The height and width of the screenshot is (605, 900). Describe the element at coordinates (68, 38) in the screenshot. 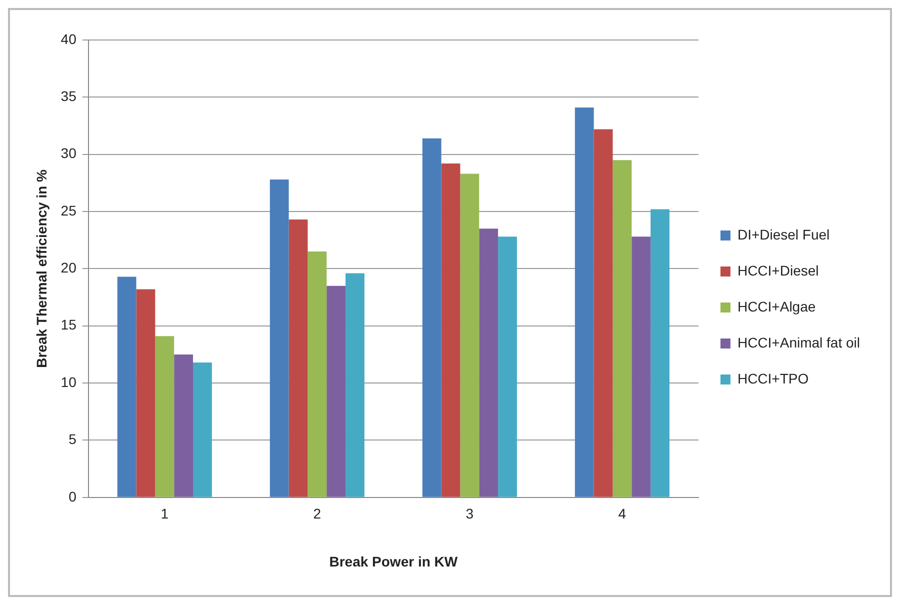

I see `y-tick-label: 40` at that location.